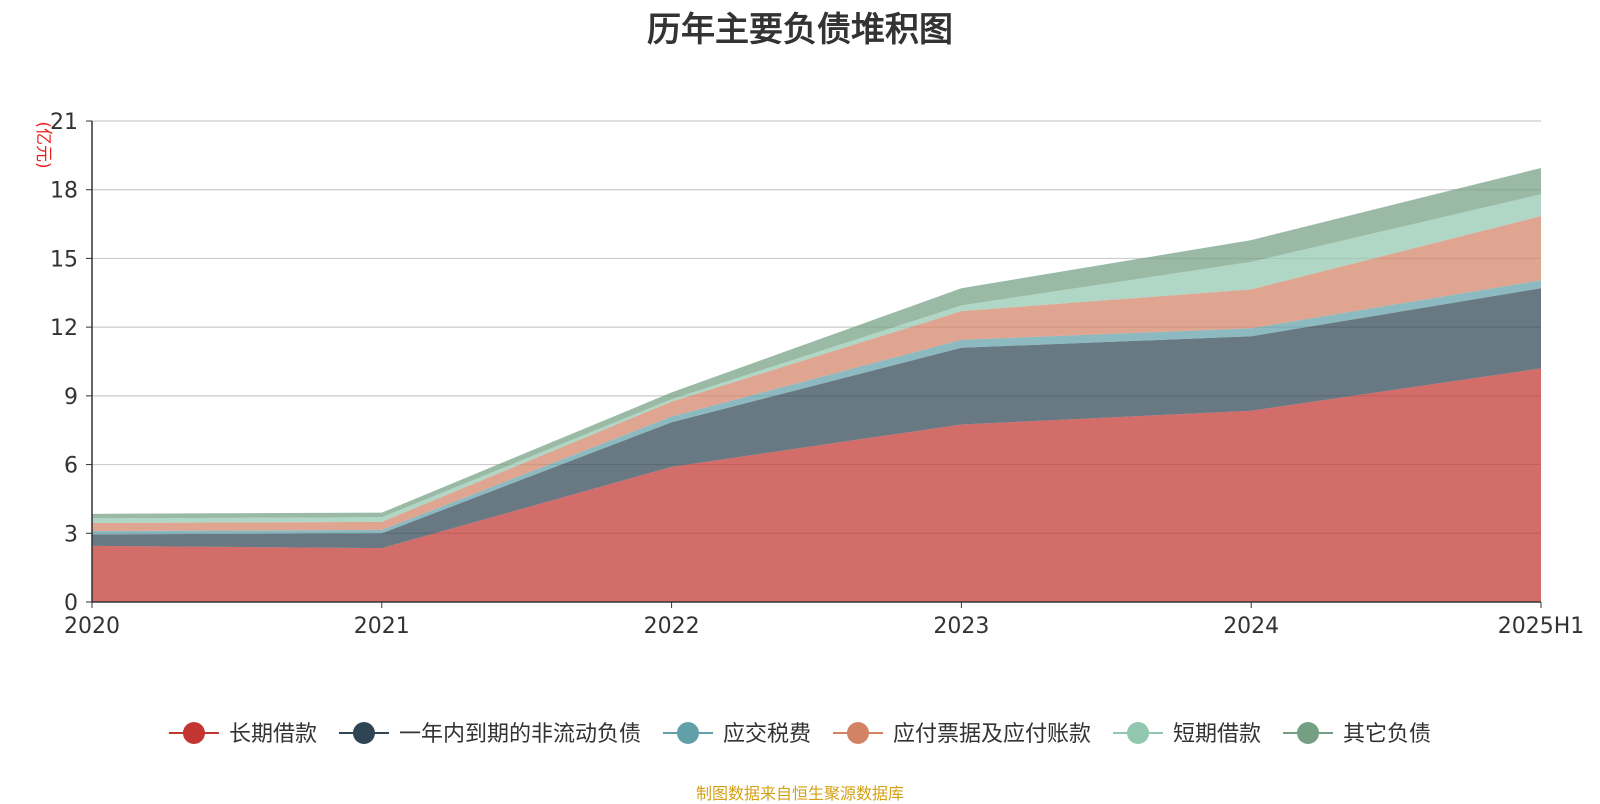 The image size is (1600, 804). I want to click on chart-title: 历年主要负债堆积图, so click(800, 30).